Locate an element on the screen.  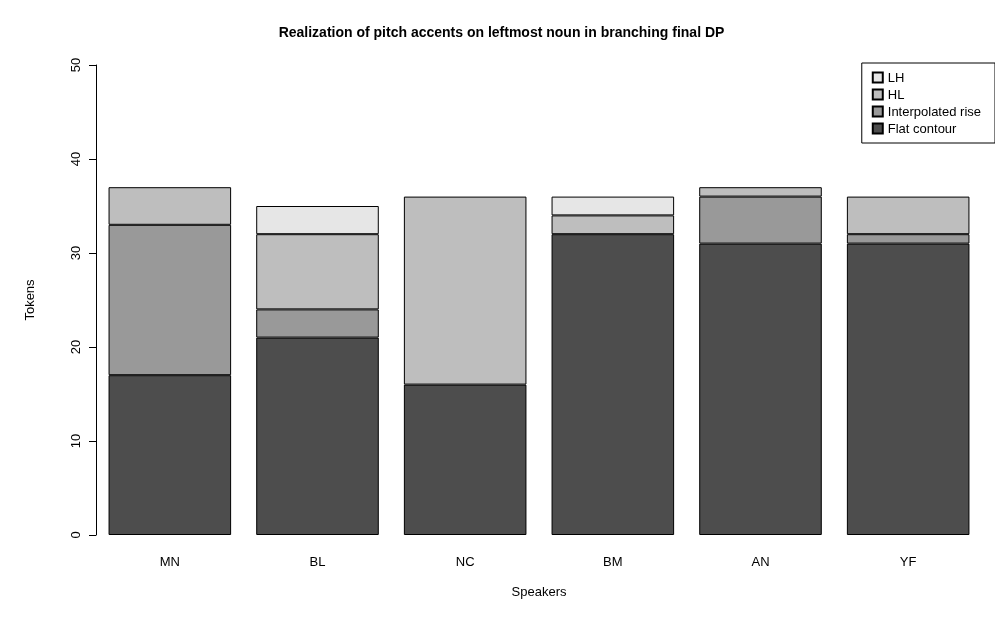
y-tick-label: 40 is located at coordinates (75, 159).